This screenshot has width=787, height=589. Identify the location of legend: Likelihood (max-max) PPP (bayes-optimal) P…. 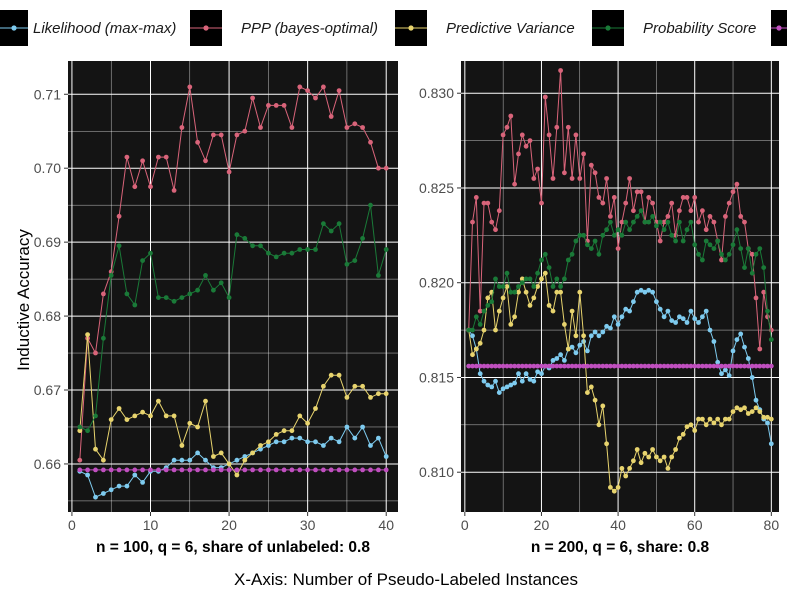
(393, 28).